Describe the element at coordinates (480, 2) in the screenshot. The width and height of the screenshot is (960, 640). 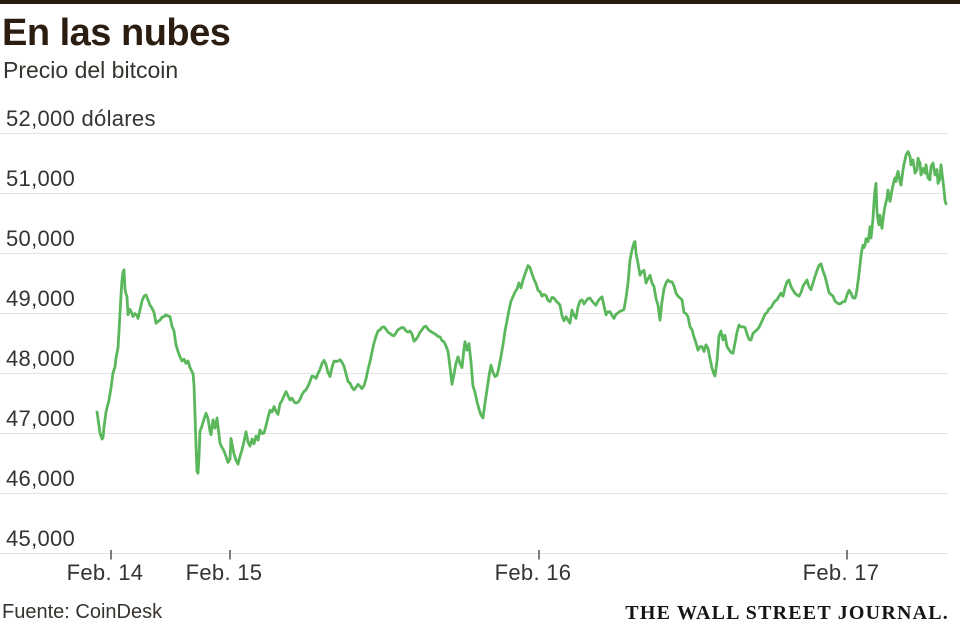
I see `top-rule-bar` at that location.